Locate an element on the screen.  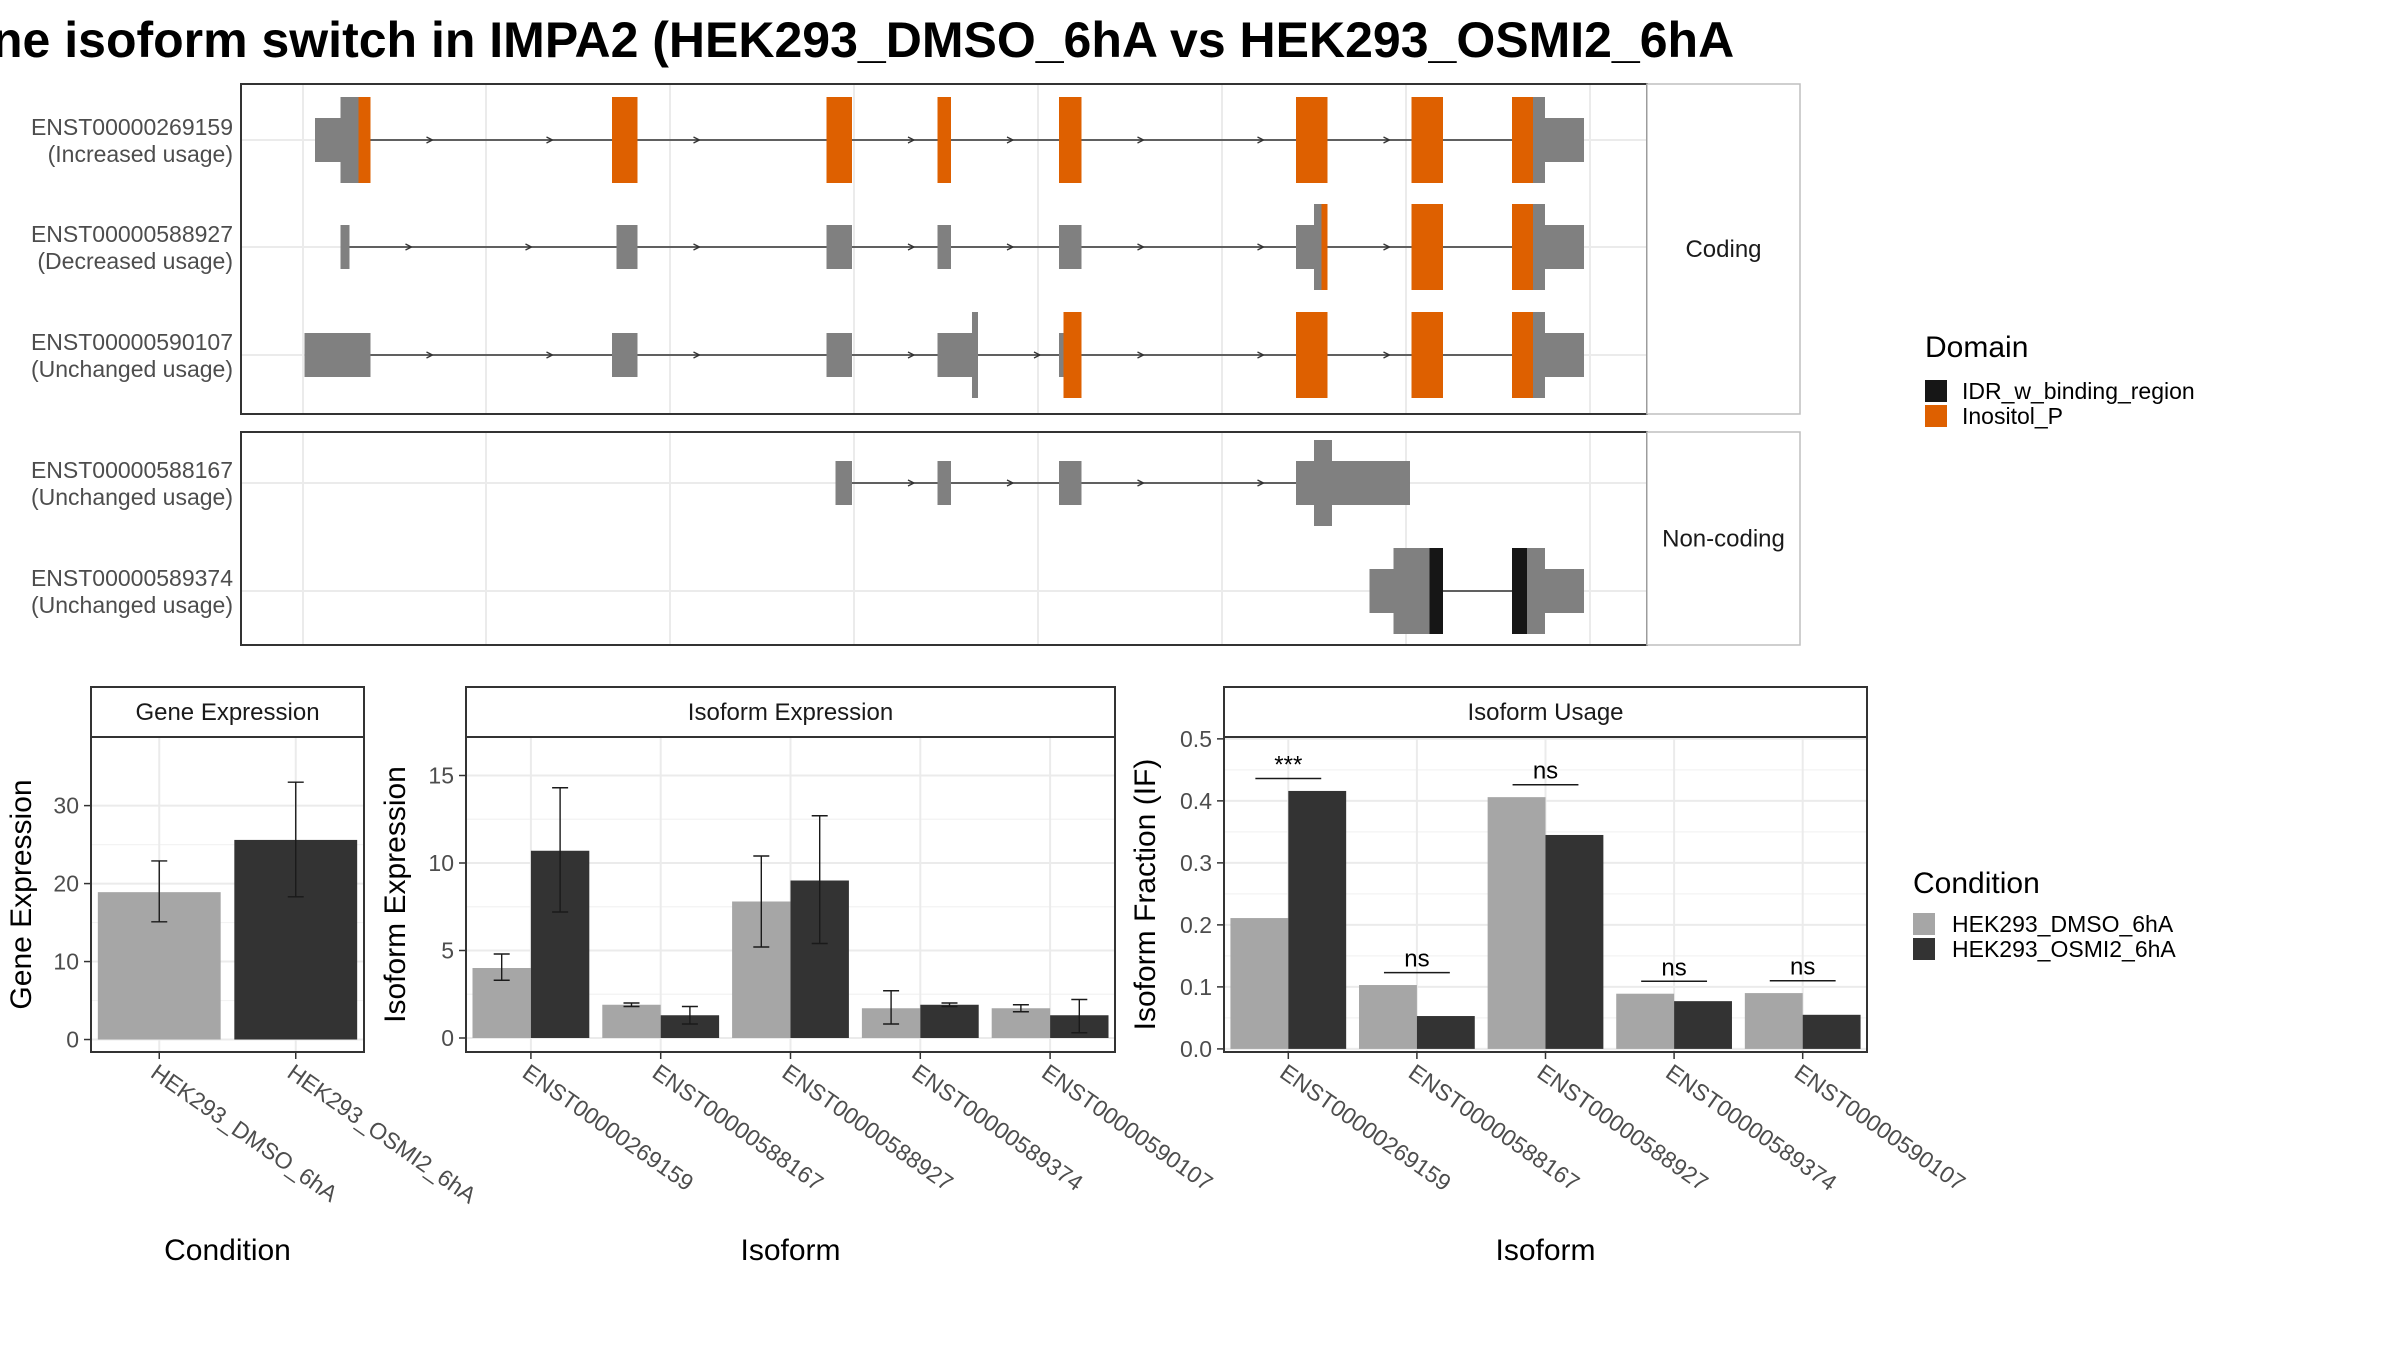
chart-title: Isoform Expression is located at coordinates (790, 712).